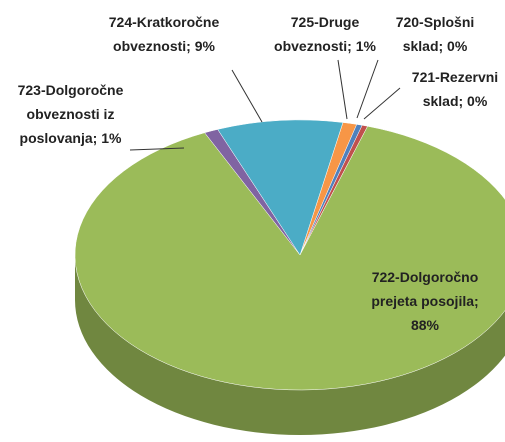  I want to click on slice, so click(280, 187).